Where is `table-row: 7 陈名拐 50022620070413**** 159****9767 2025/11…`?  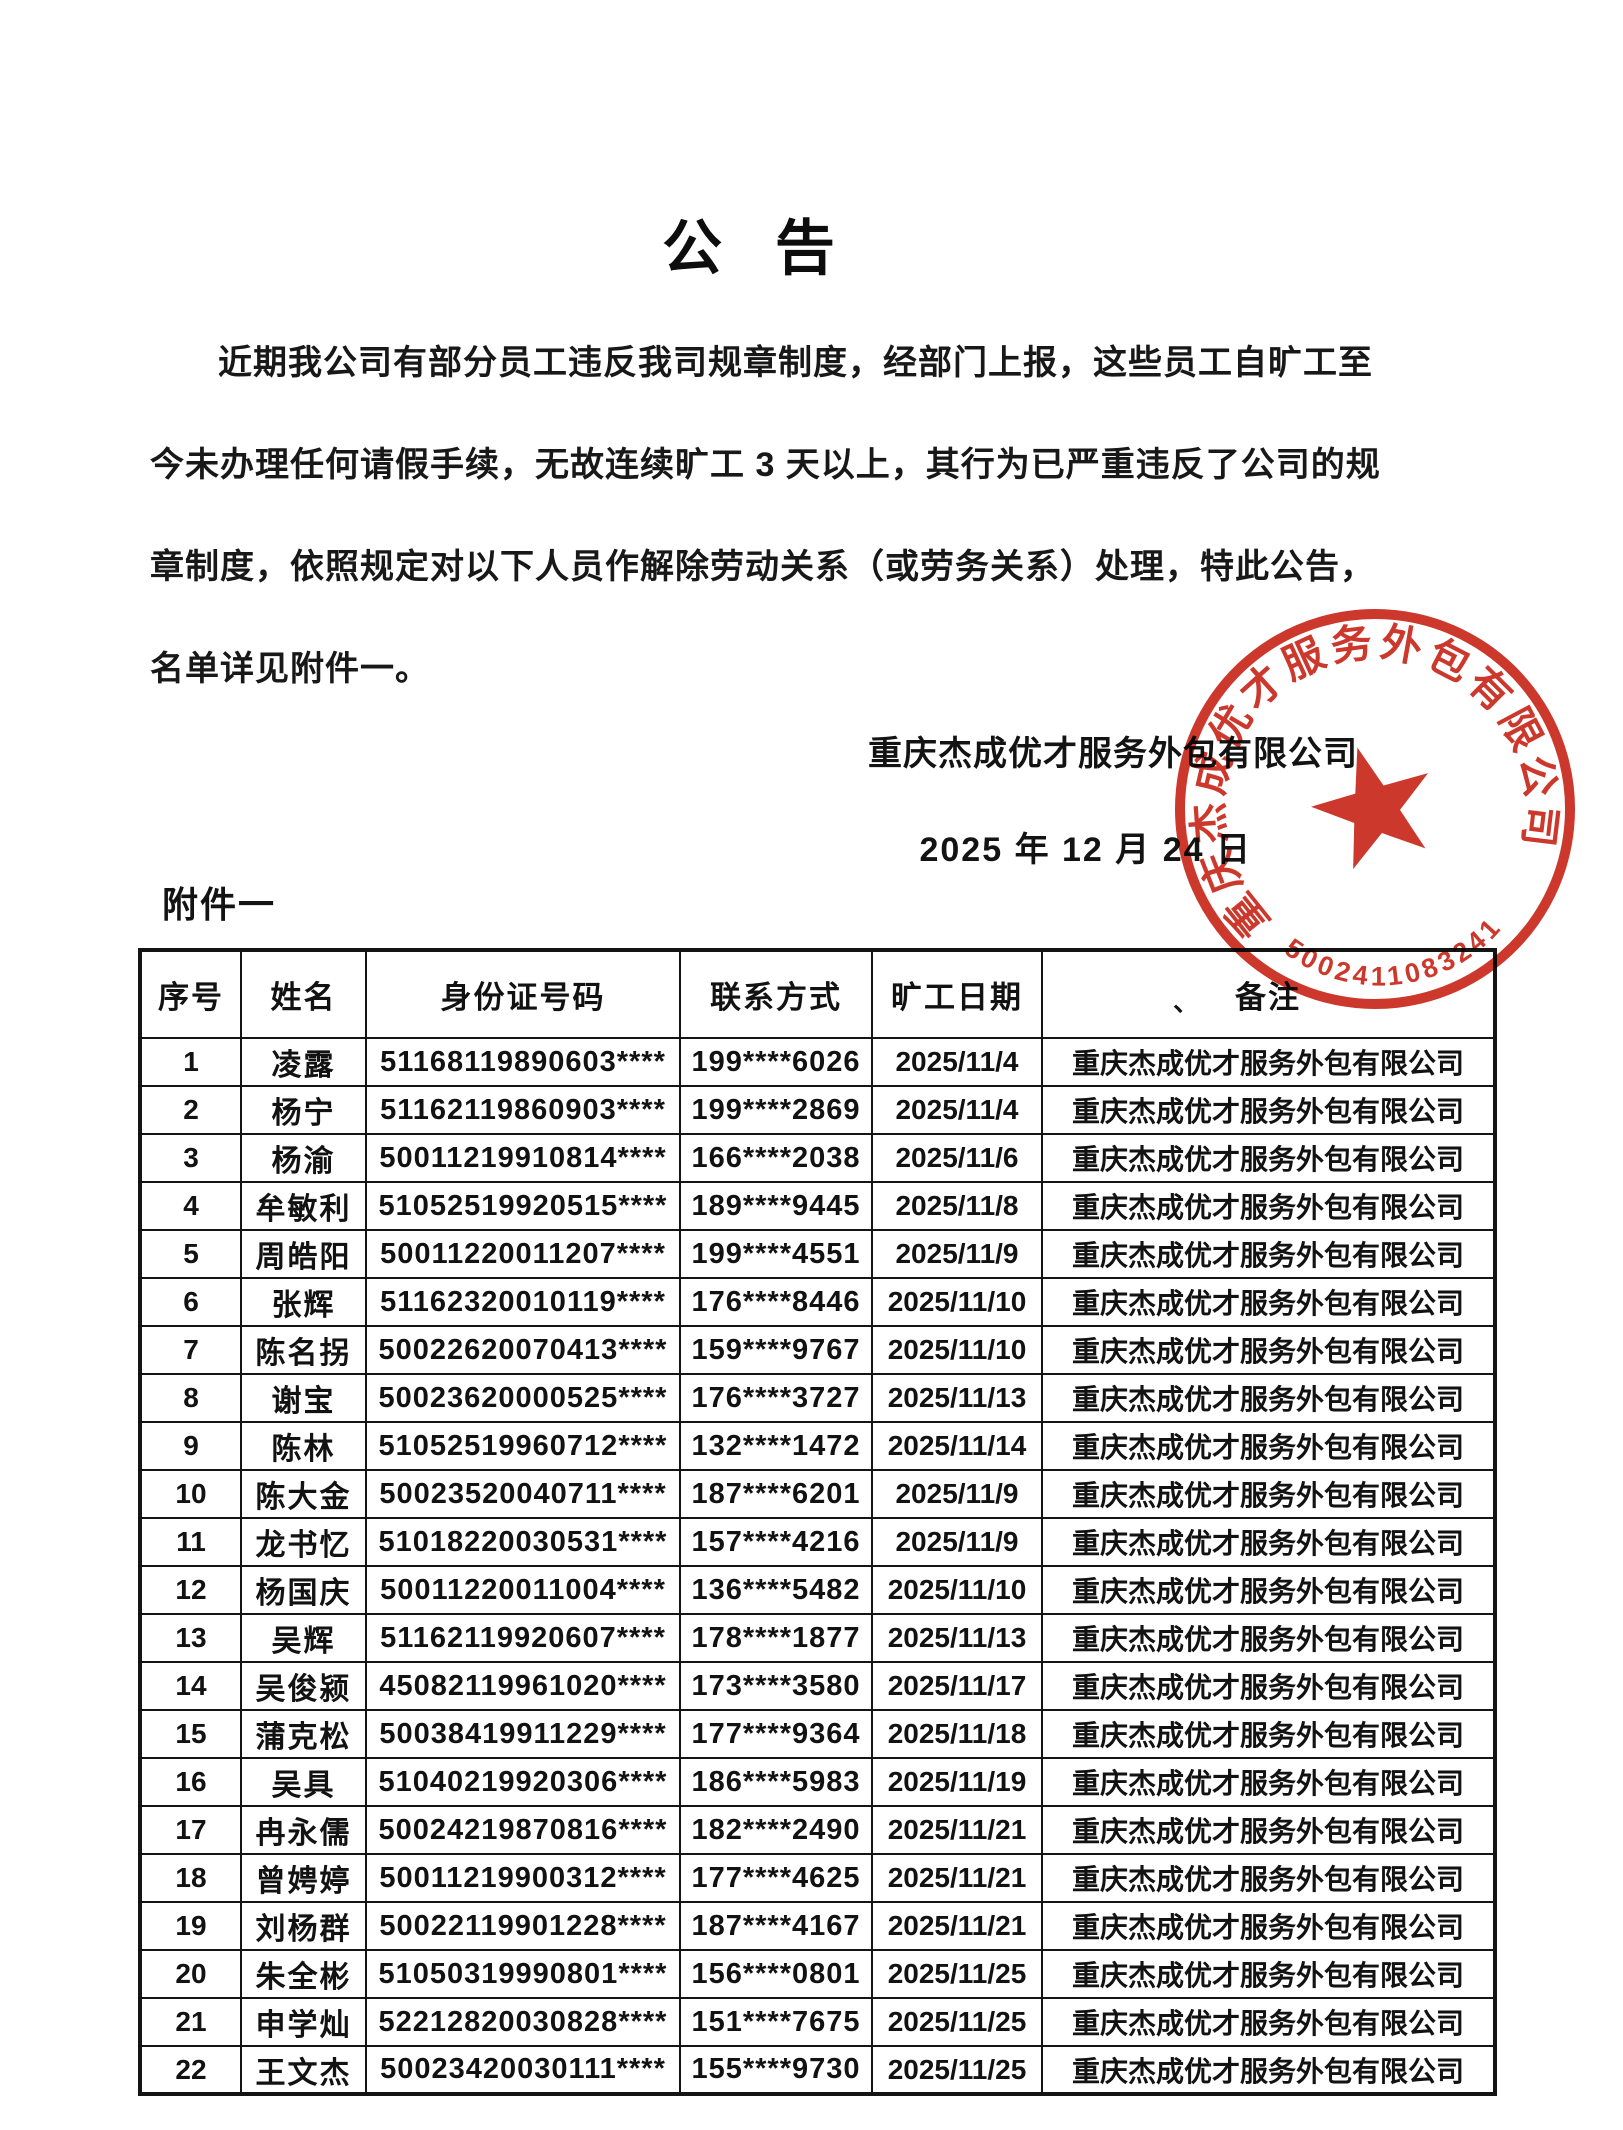
table-row: 7 陈名拐 50022620070413**** 159****9767 2025/11… is located at coordinates (817, 1350).